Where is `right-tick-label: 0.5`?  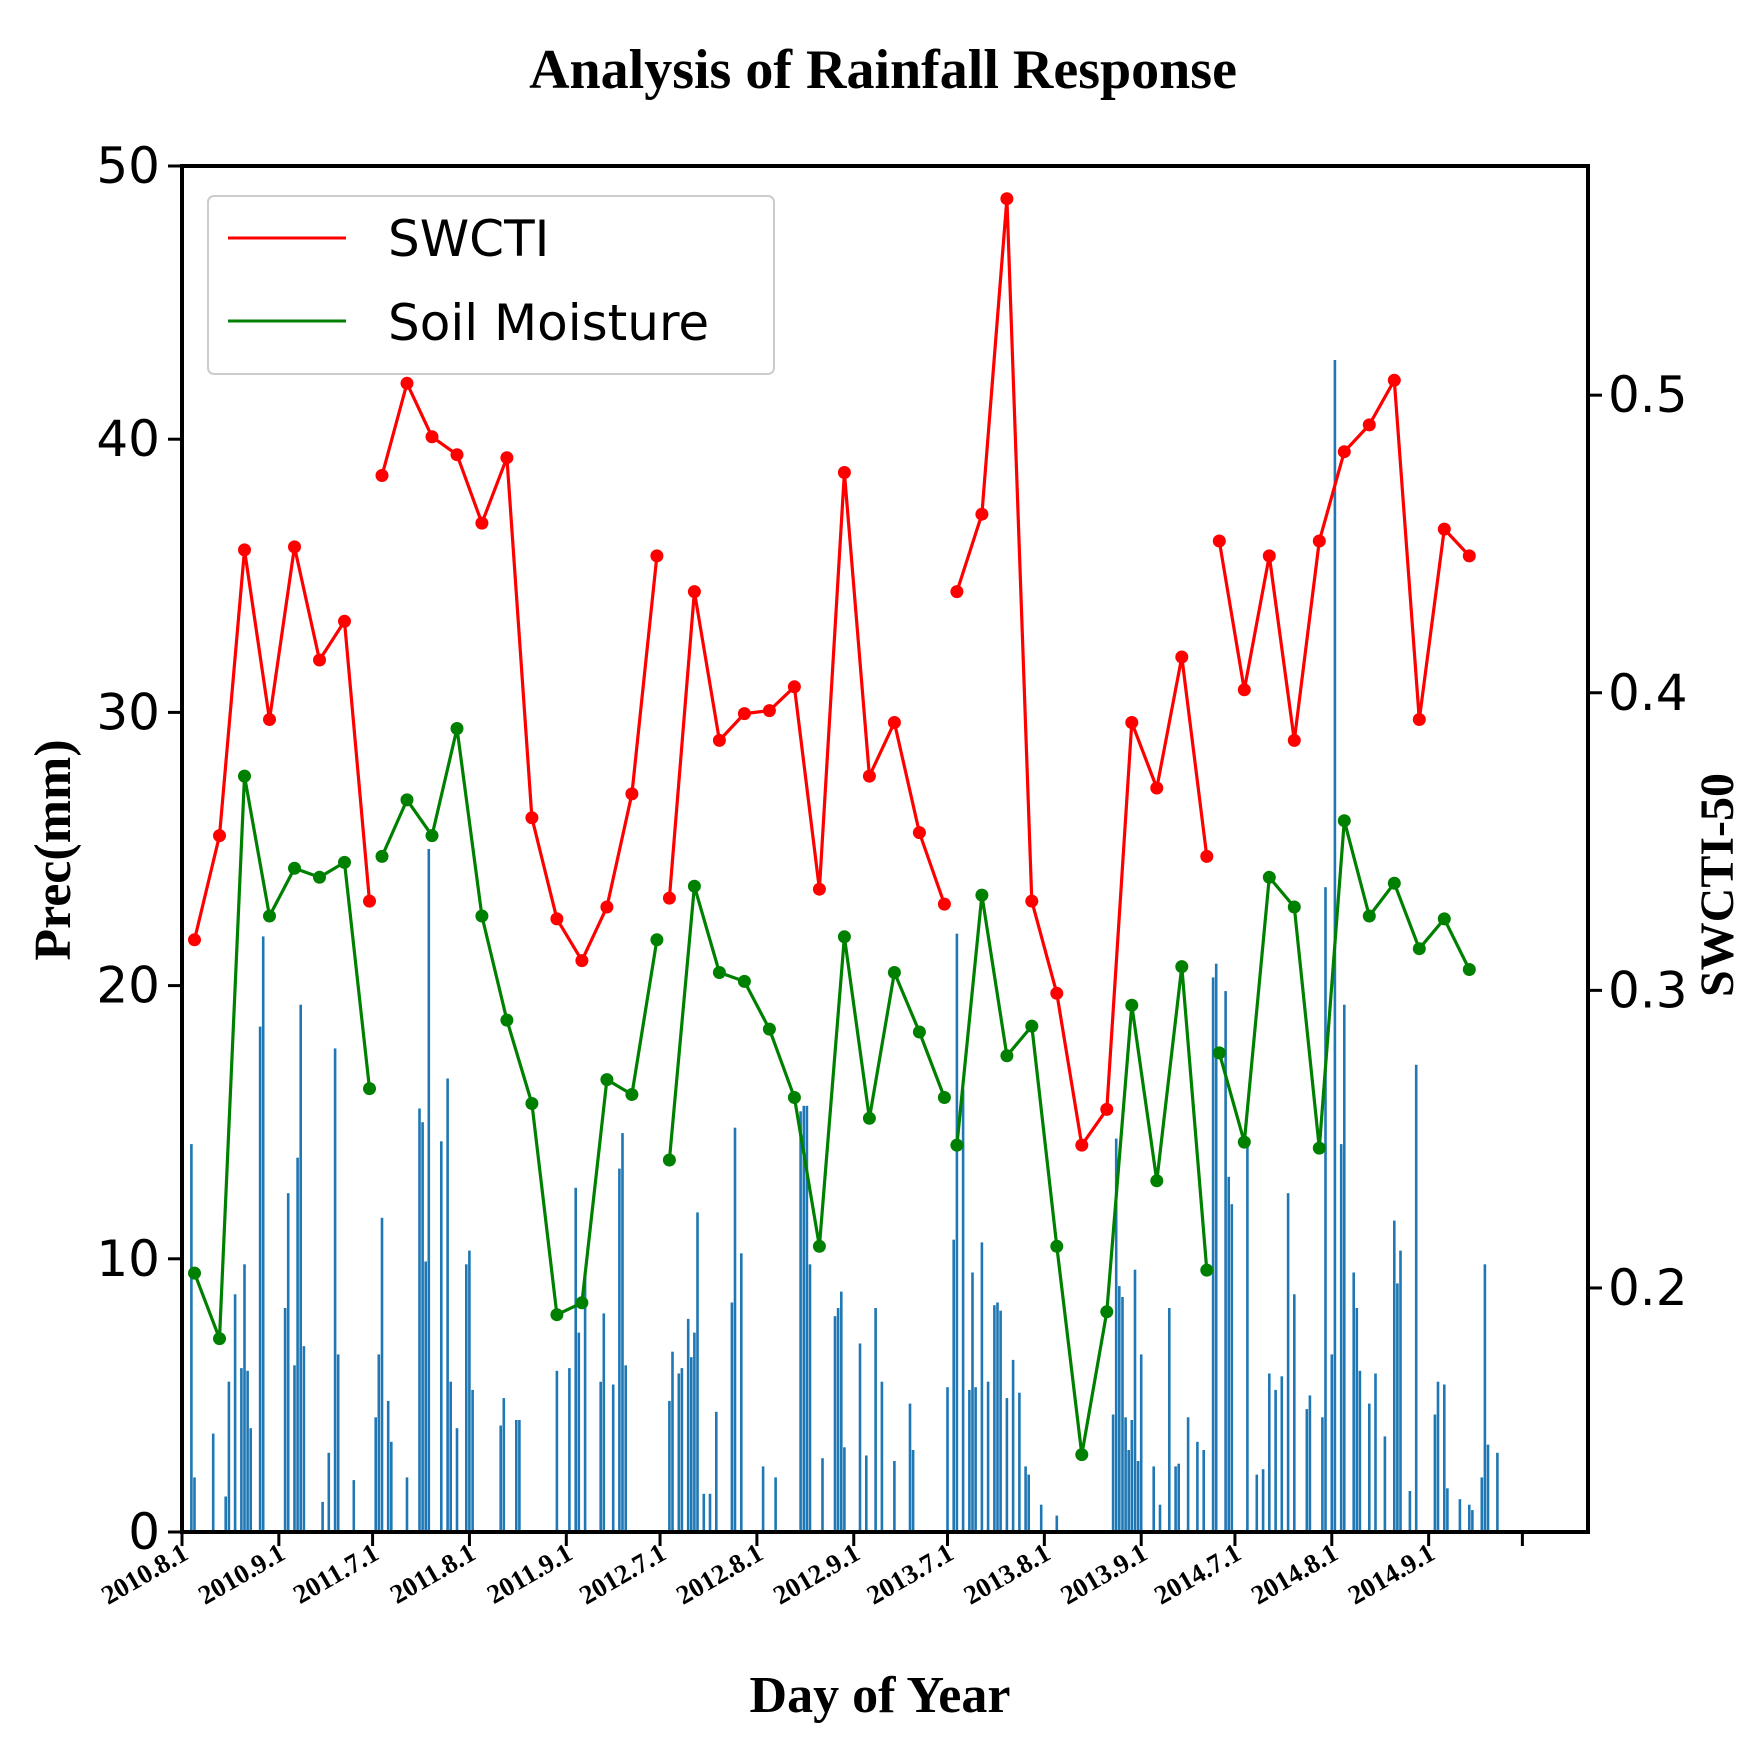
right-tick-label: 0.5 is located at coordinates (1648, 395).